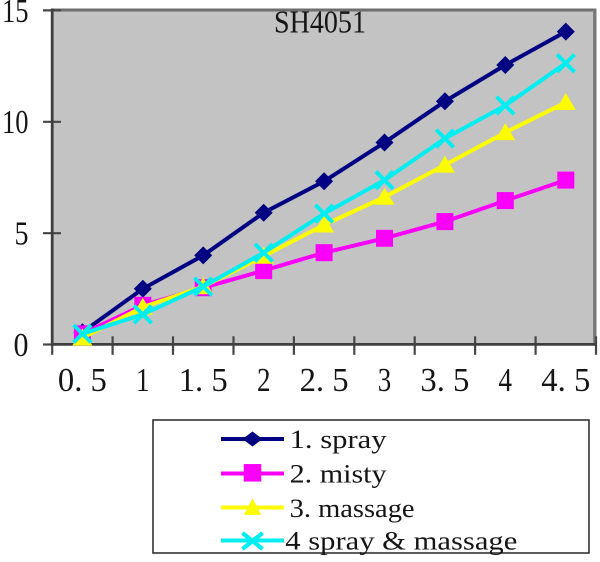  What do you see at coordinates (82, 380) in the screenshot?
I see `svg-text: 0. 5` at bounding box center [82, 380].